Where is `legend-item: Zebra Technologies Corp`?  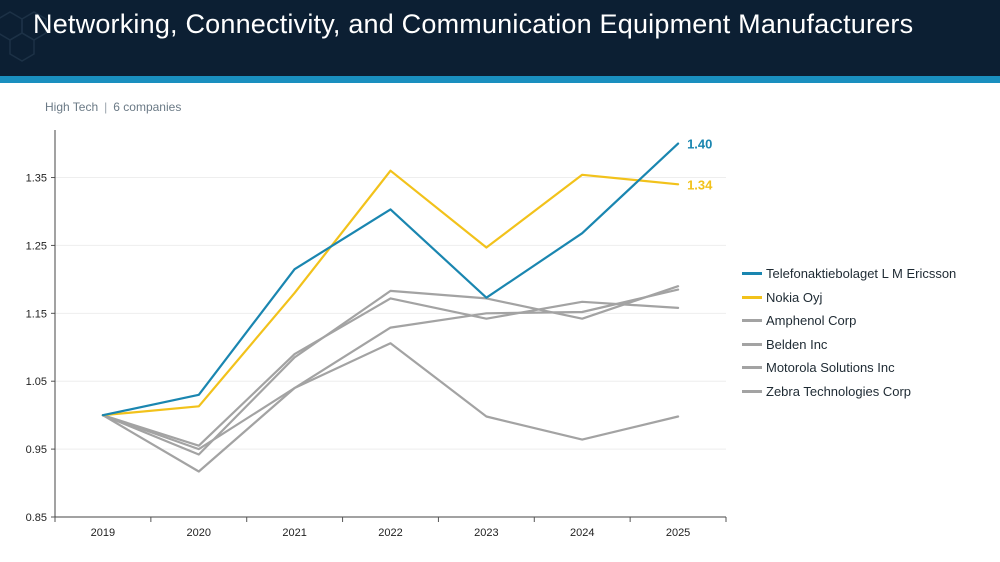
legend-item: Zebra Technologies Corp is located at coordinates (867, 392).